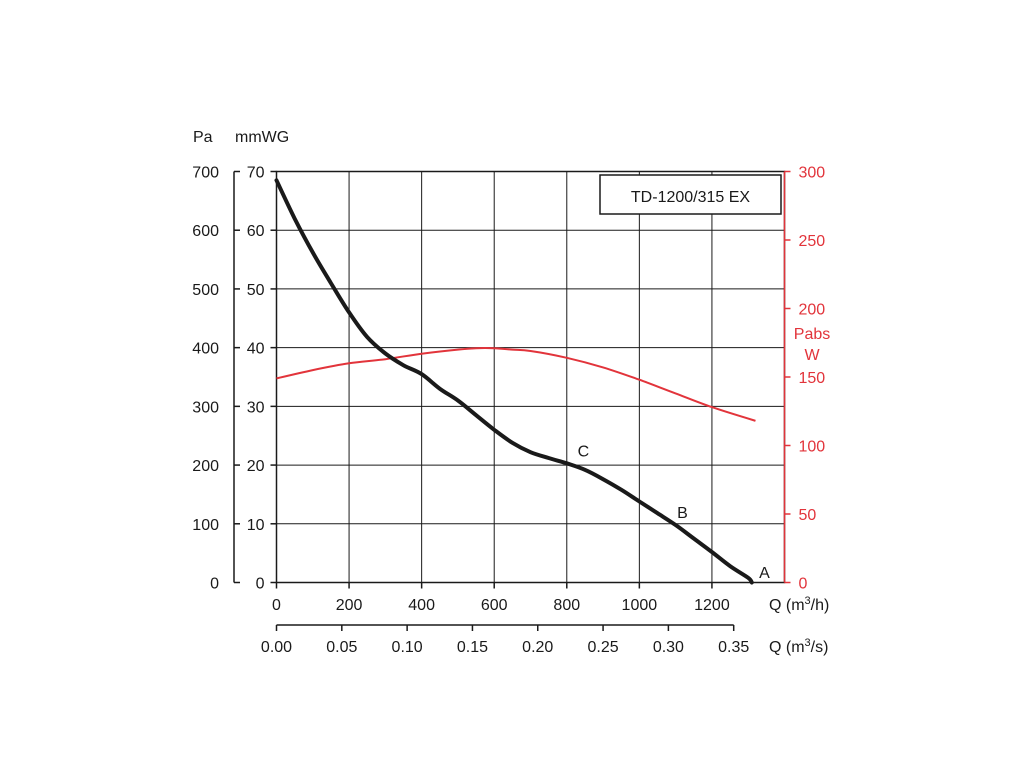 Image resolution: width=1024 pixels, height=768 pixels. What do you see at coordinates (349, 605) in the screenshot?
I see `flow-mh-tick-label: 200` at bounding box center [349, 605].